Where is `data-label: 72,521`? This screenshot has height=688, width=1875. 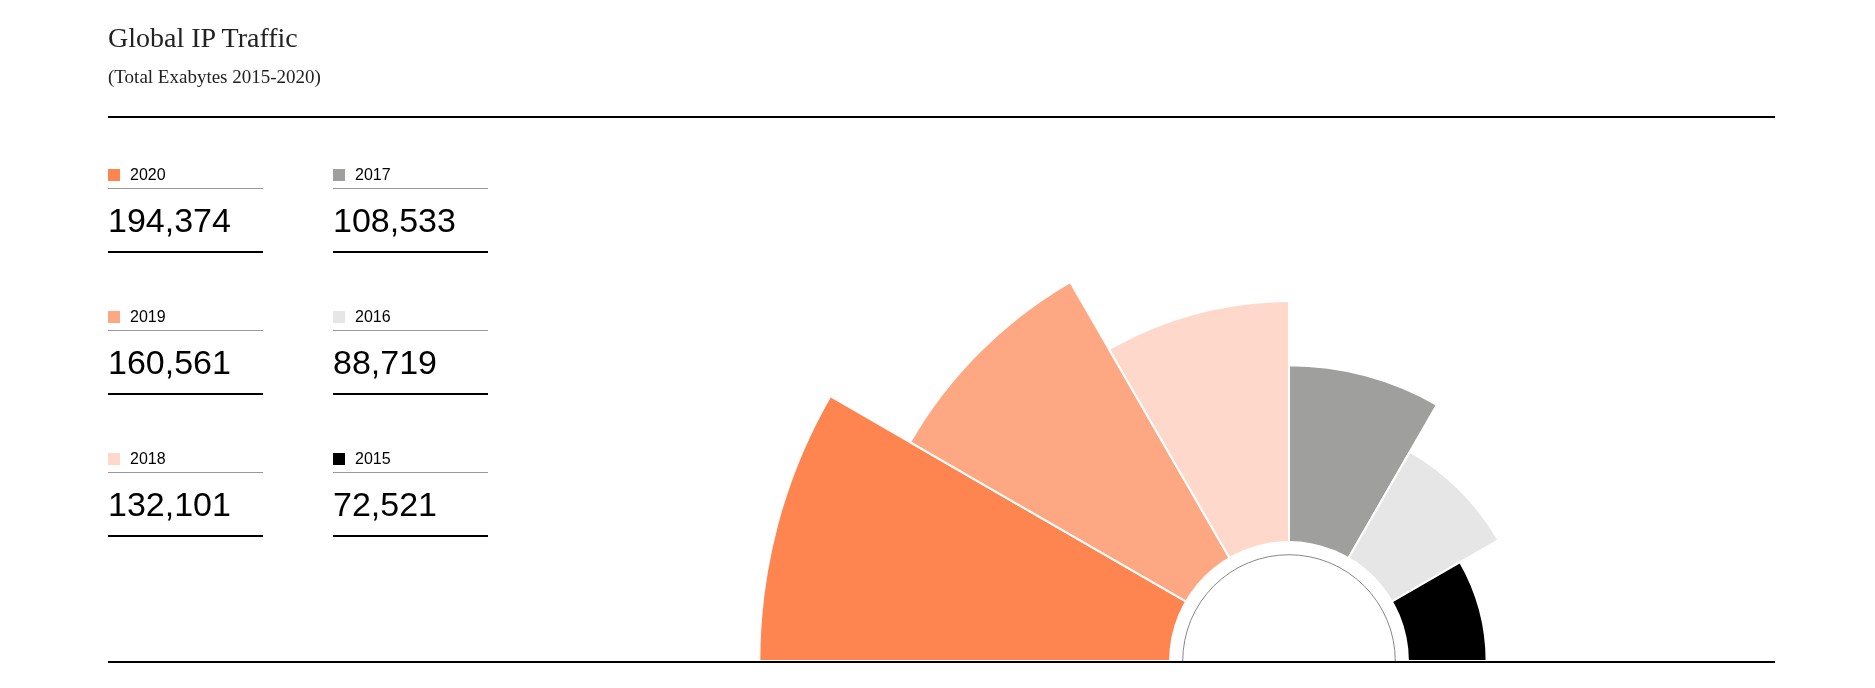 data-label: 72,521 is located at coordinates (410, 505).